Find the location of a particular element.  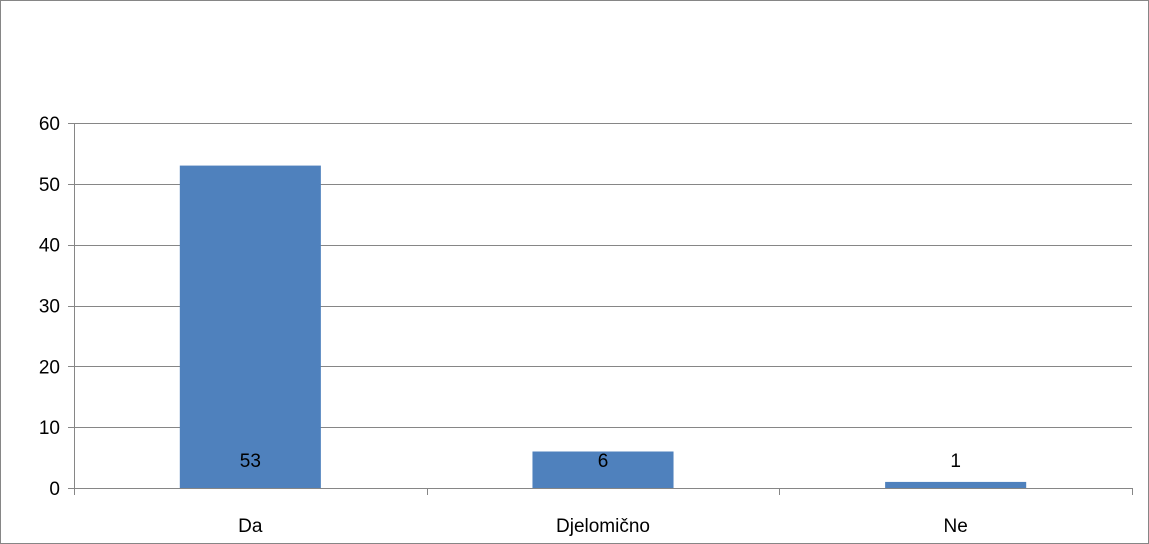

bar-da is located at coordinates (250, 327).